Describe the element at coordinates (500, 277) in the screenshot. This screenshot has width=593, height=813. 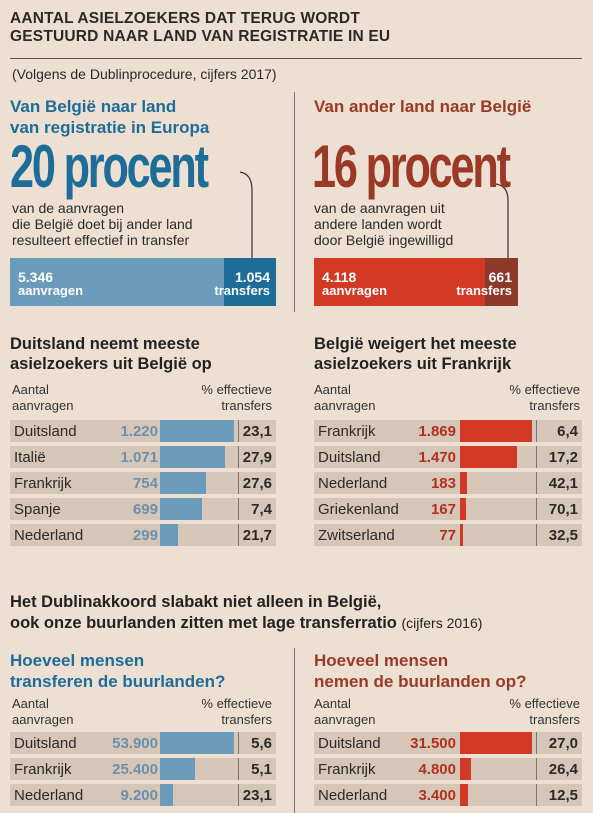
I see `right-top-transfers-value: 661` at that location.